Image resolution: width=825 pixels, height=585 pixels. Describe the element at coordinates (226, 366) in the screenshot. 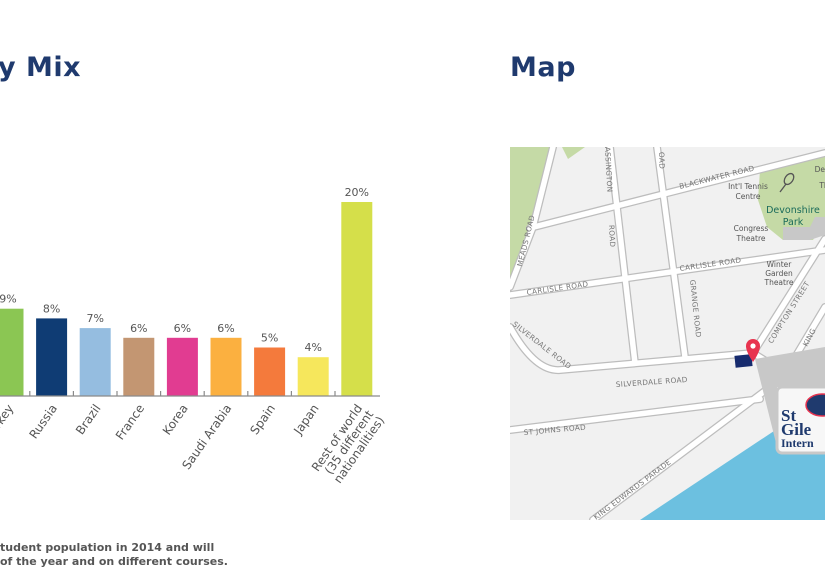

I see `bar-saudi` at that location.